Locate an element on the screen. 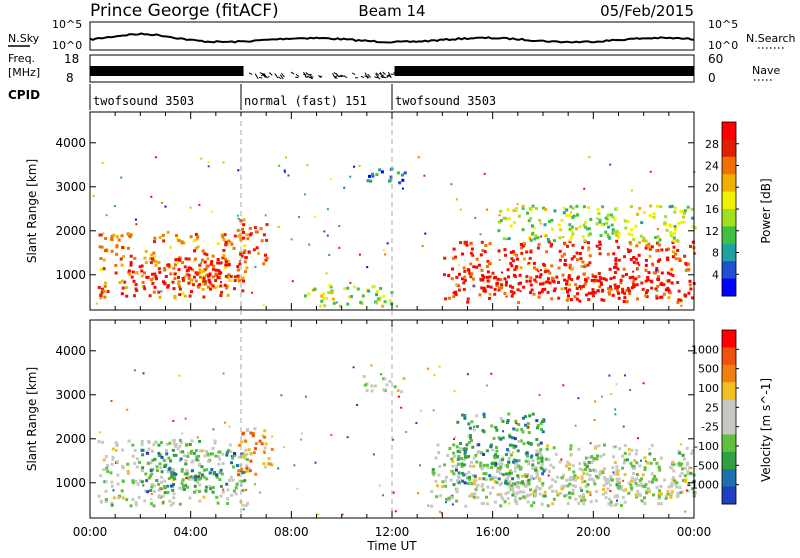 The image size is (800, 558). velocity-ylabel: Slant Range [km] is located at coordinates (32, 419).